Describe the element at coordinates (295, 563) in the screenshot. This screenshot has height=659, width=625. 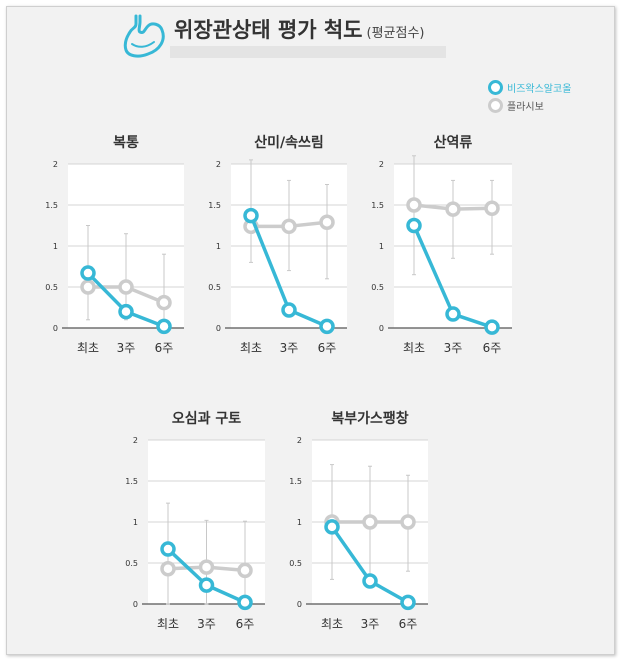
I see `chart5-y-tick-label: 0.5` at that location.